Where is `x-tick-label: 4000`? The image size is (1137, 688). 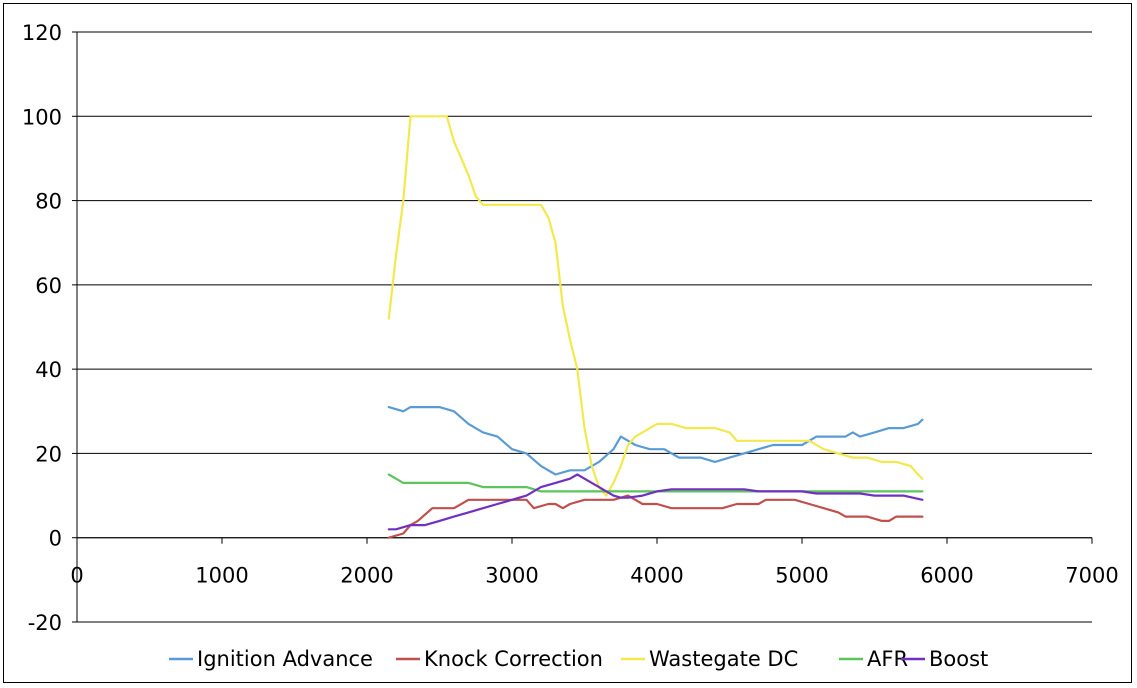 x-tick-label: 4000 is located at coordinates (656, 576).